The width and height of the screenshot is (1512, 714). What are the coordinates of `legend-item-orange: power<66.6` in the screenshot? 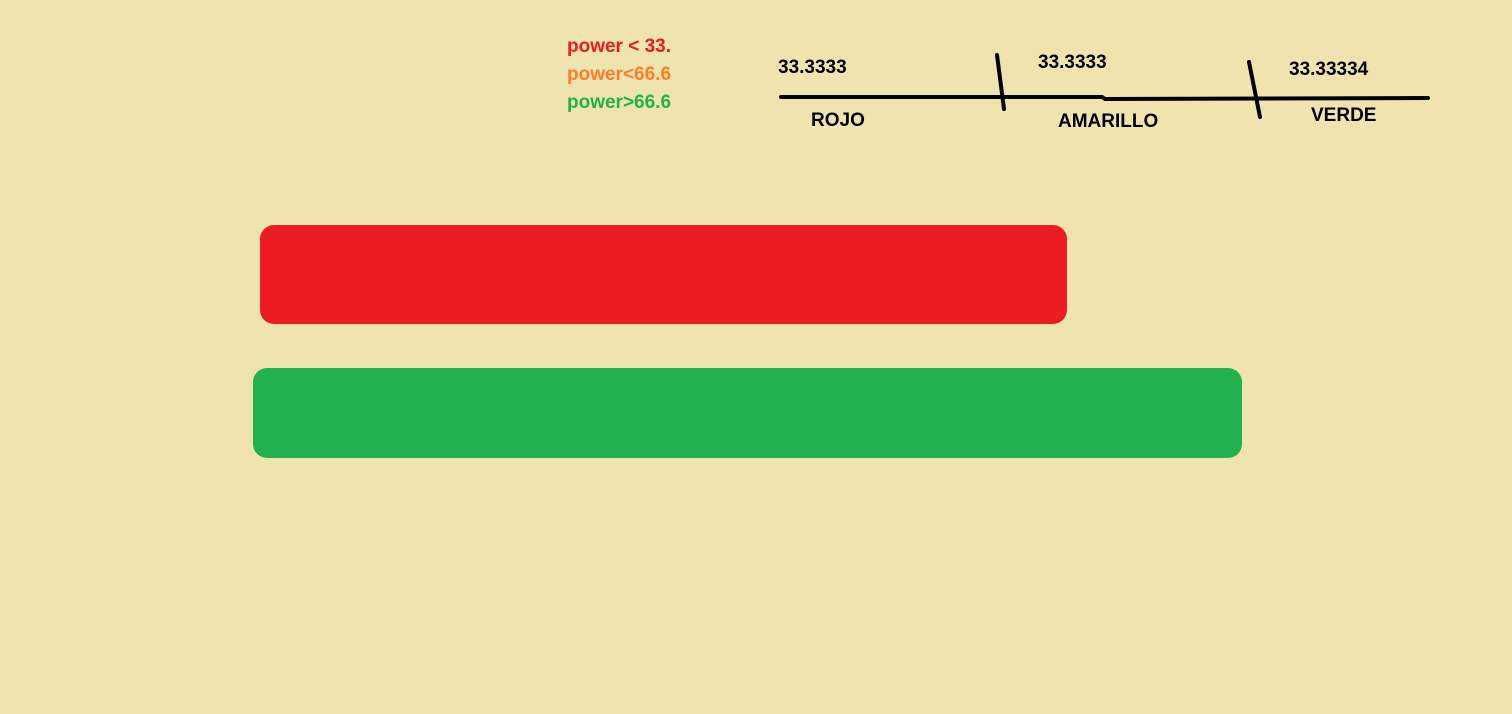 It's located at (619, 74).